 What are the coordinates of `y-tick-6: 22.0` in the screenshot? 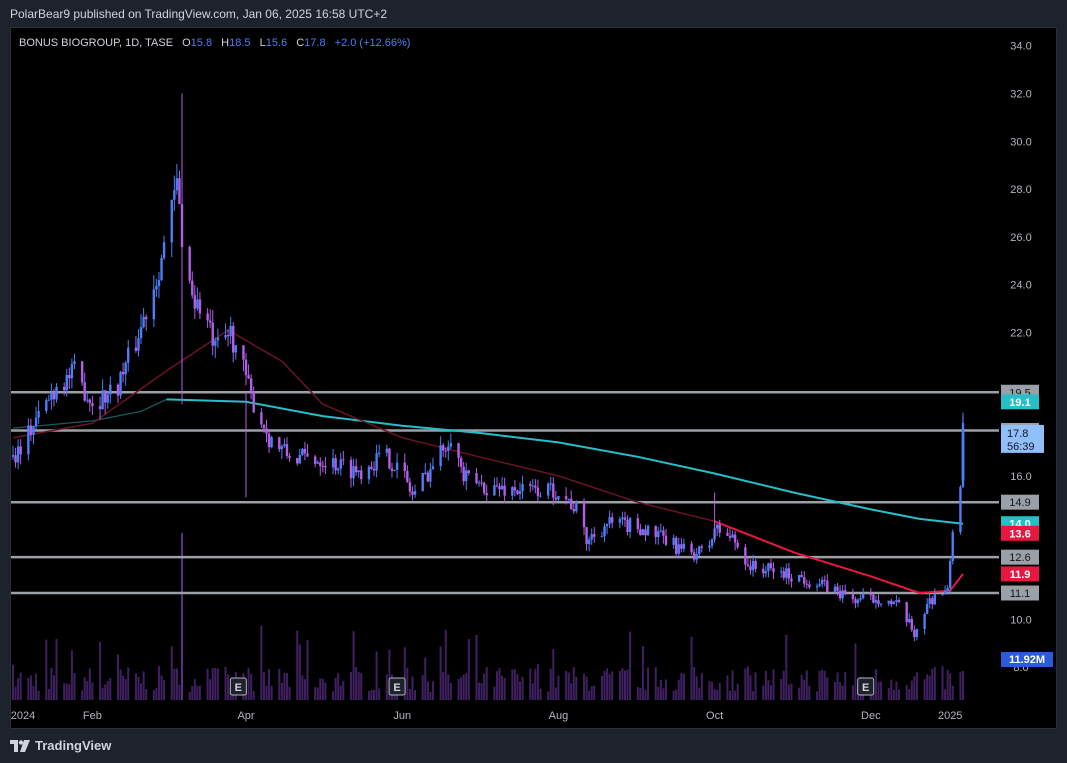 It's located at (1020, 334).